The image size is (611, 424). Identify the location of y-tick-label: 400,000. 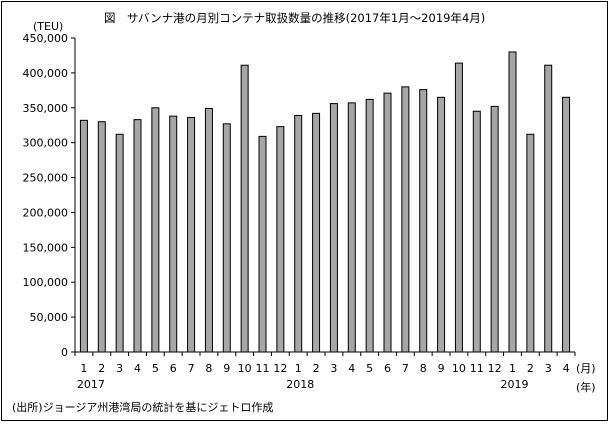
(46, 73).